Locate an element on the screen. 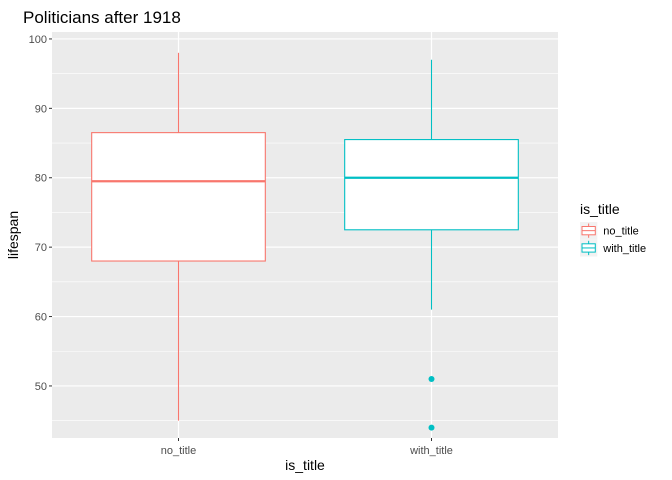 The width and height of the screenshot is (672, 480). legend-item-no_title: no_title is located at coordinates (609, 231).